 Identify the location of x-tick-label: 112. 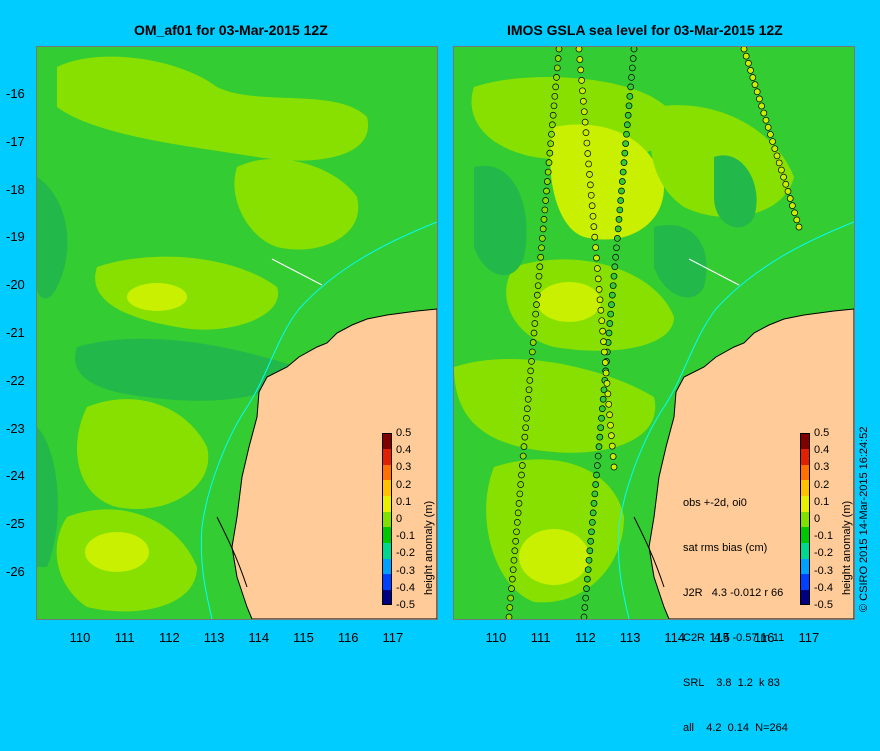
(585, 637).